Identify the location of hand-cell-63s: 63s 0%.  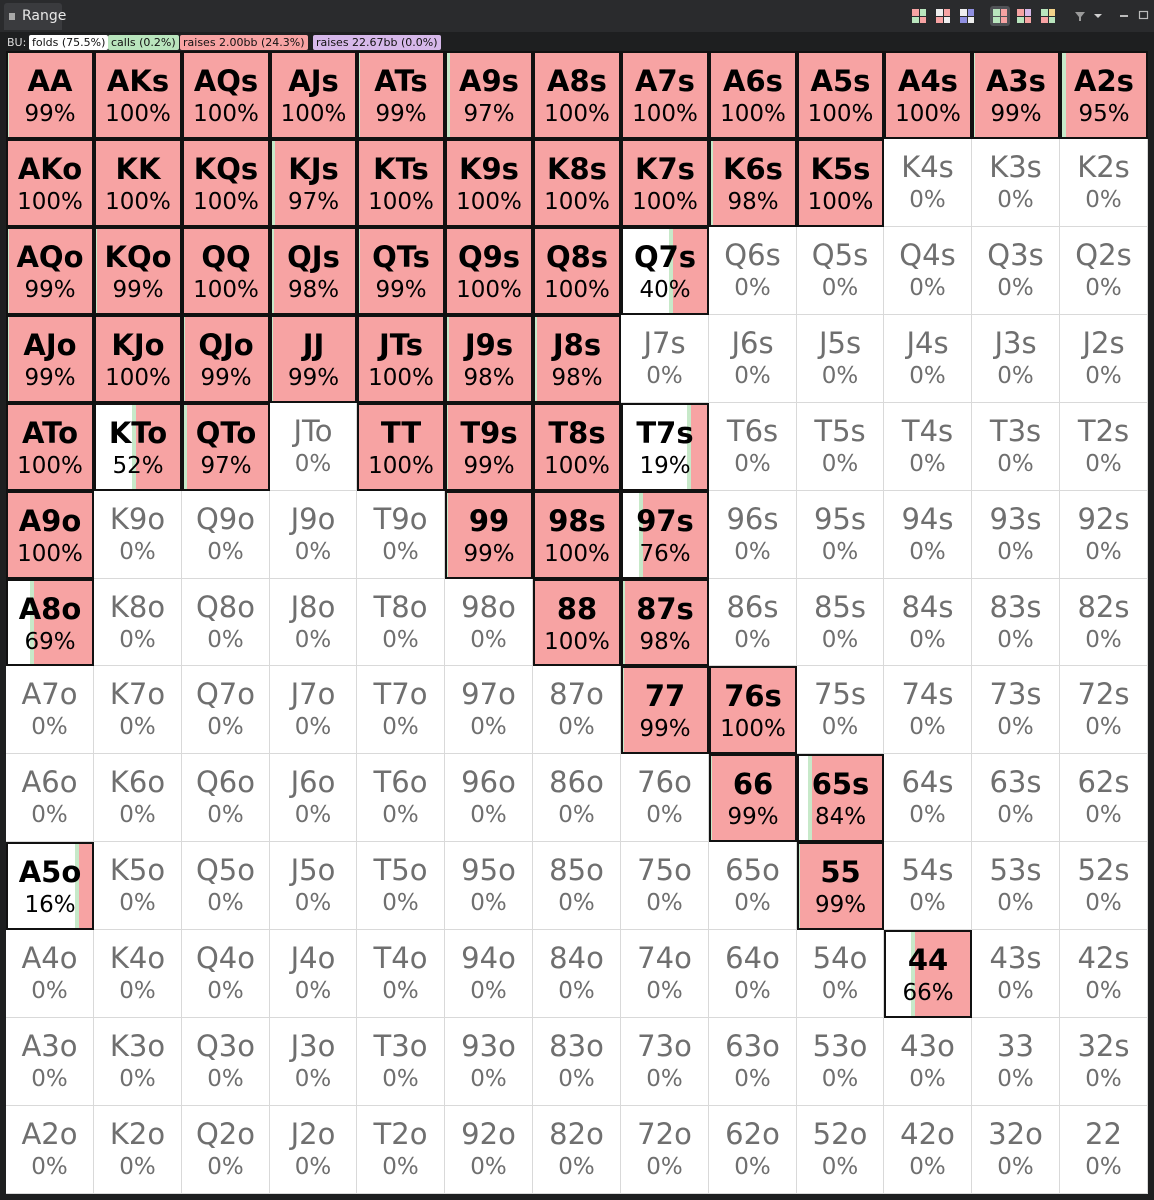
(1016, 798).